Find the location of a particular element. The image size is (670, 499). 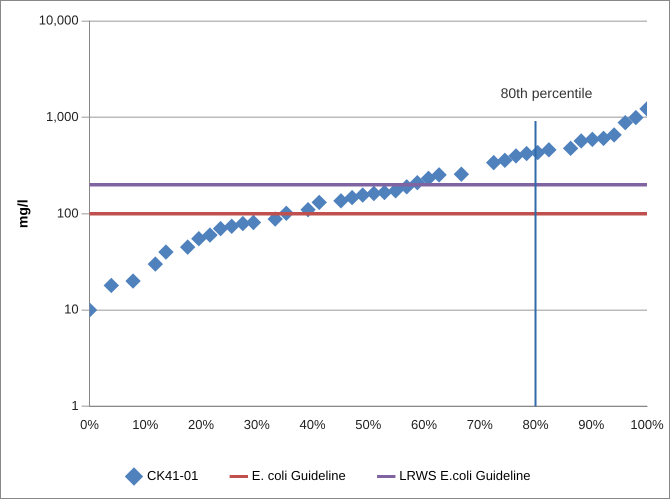

legend-label: LRWS E.coli Guideline is located at coordinates (465, 476).